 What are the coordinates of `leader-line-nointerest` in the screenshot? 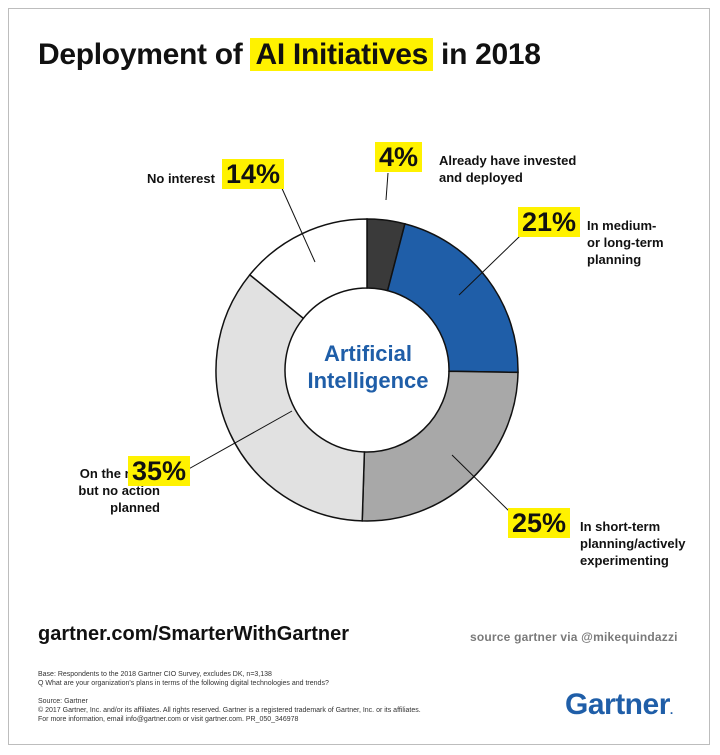 It's located at (297, 223).